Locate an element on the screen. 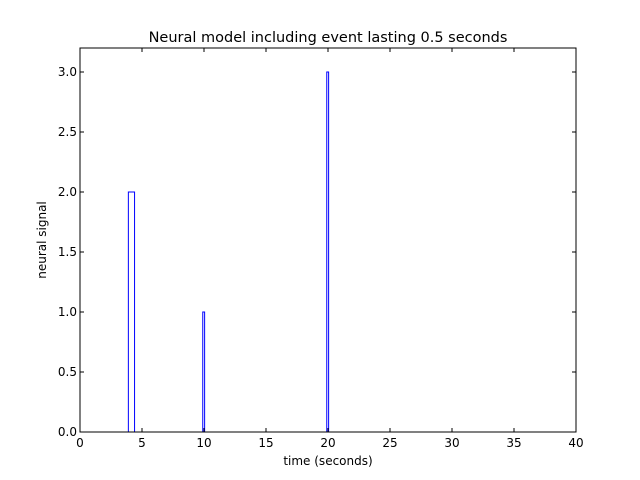  y-tick-label: 2.5 is located at coordinates (67, 132).